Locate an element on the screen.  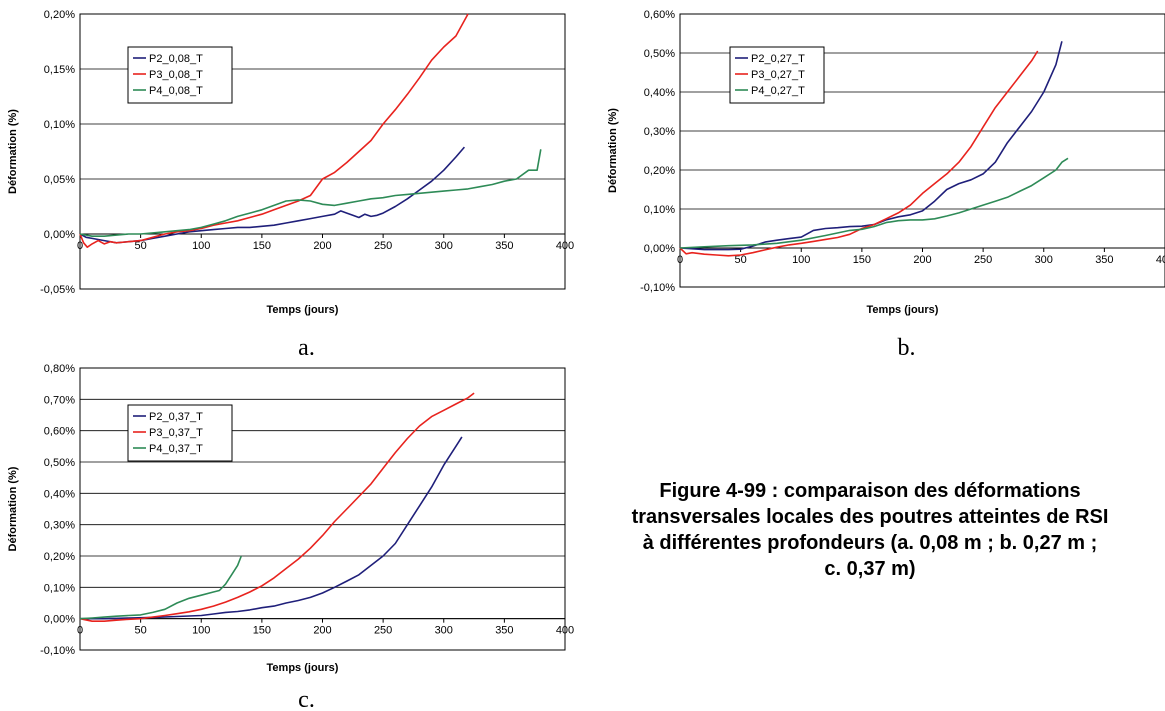
legend: P2_0,08_T P3_0,08_T P4_0,08_T is located at coordinates (180, 75).